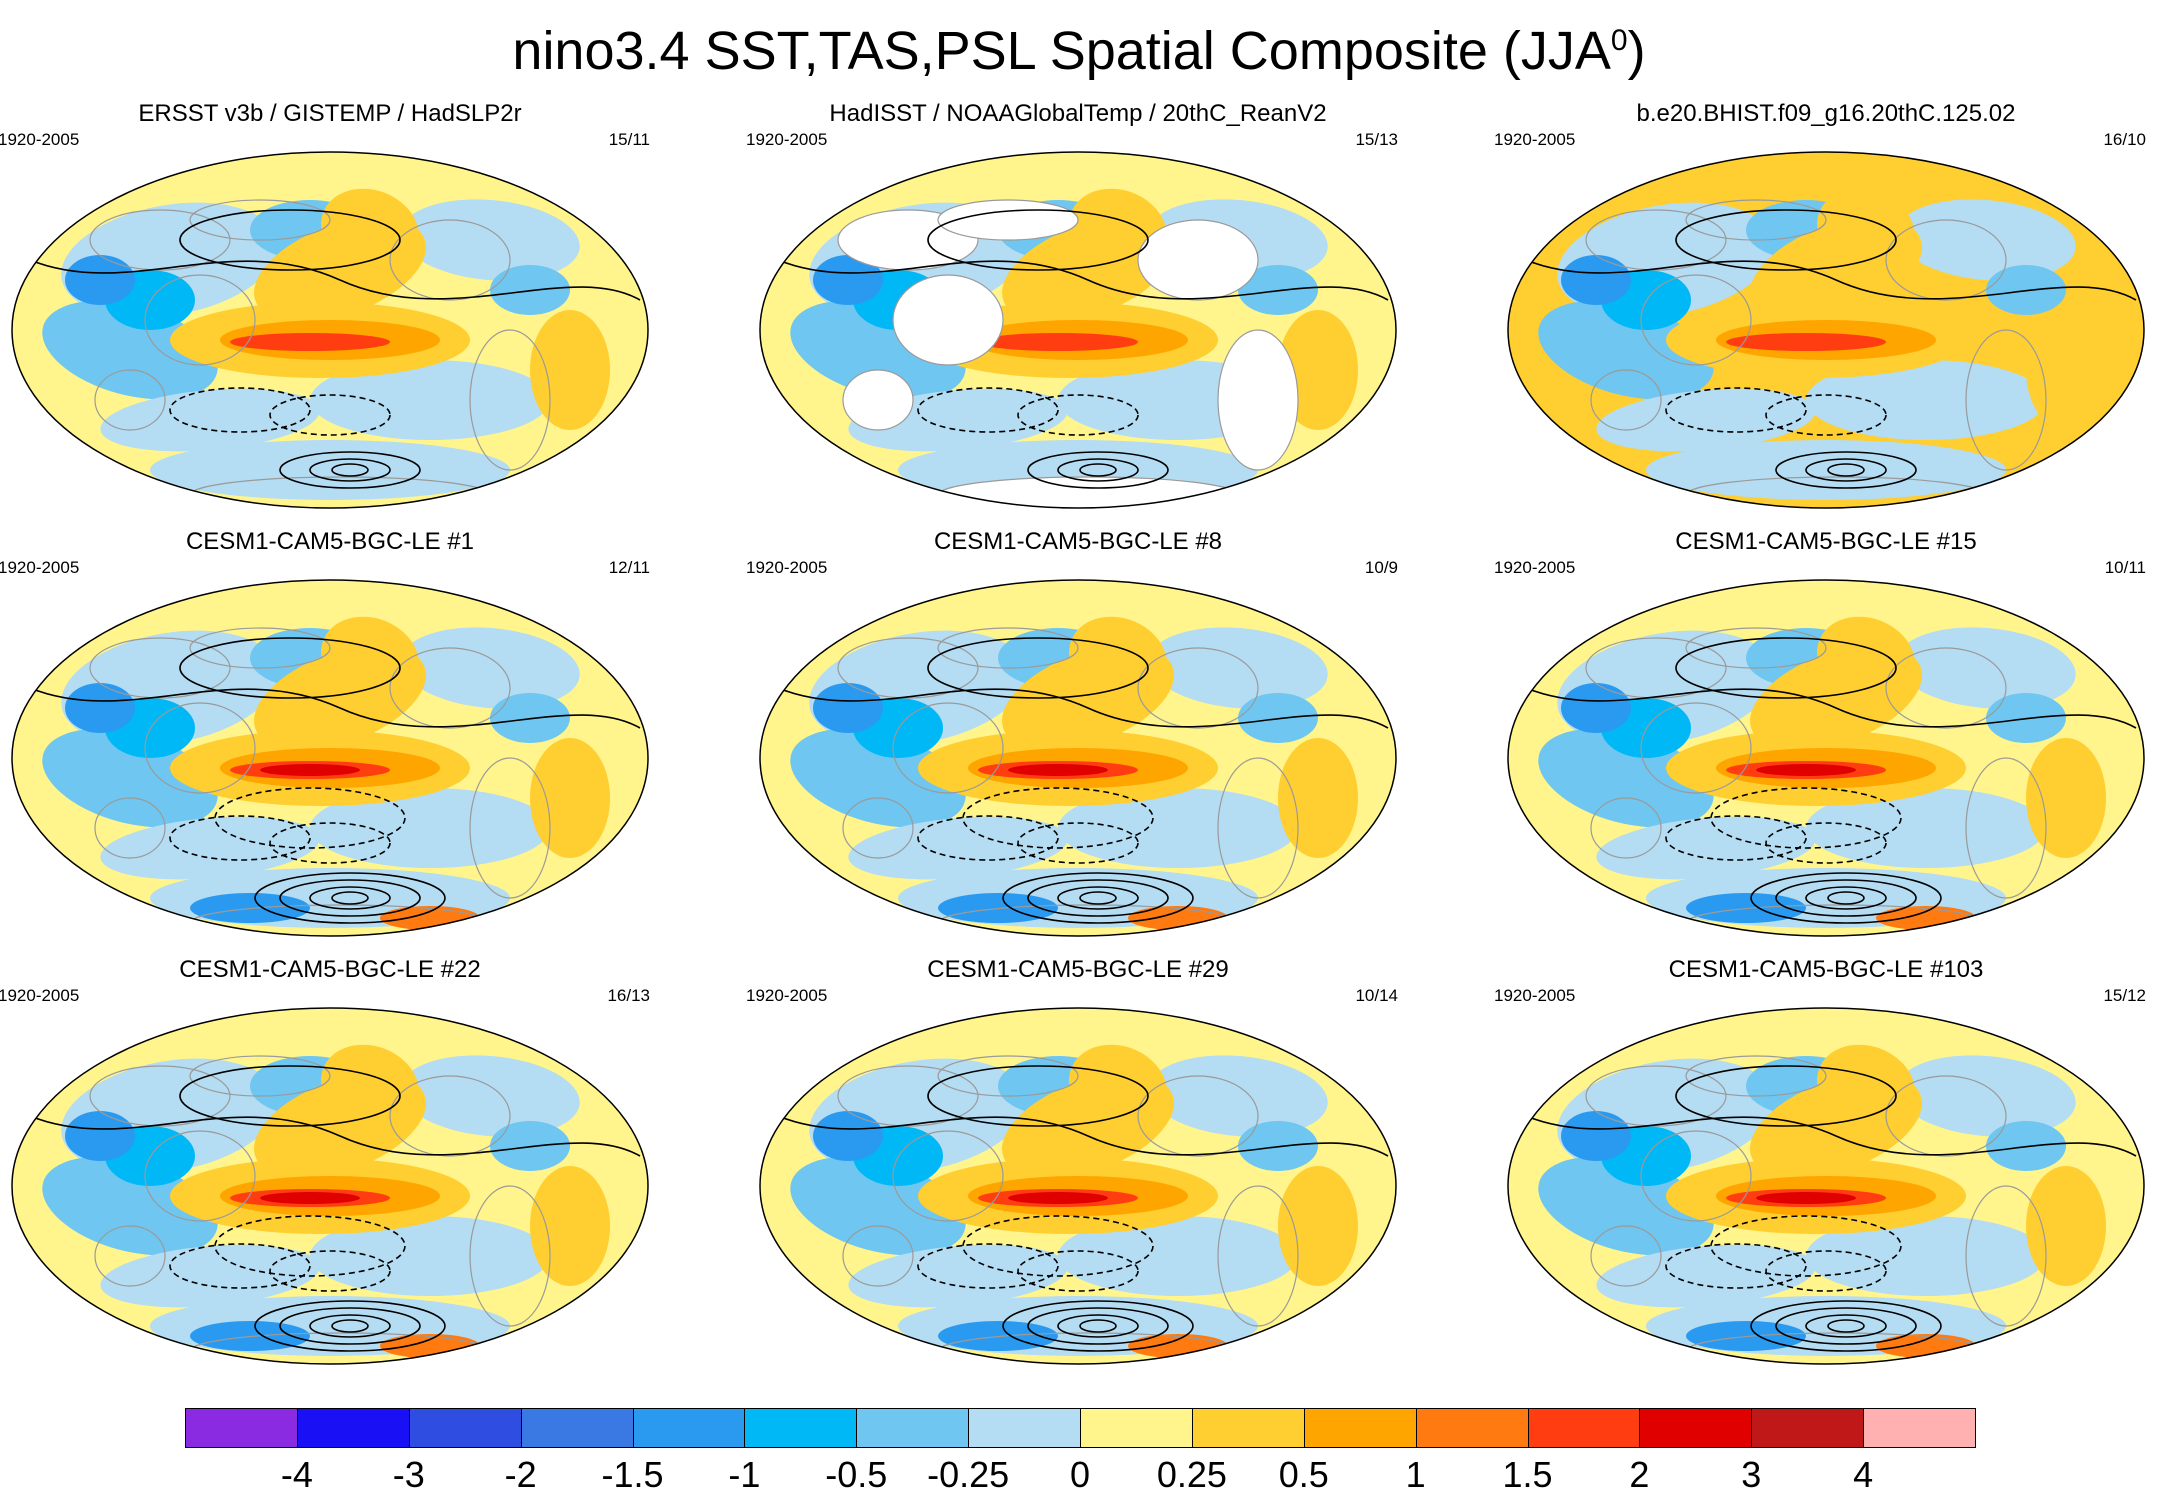  Describe the element at coordinates (1080, 1430) in the screenshot. I see `colorbar` at that location.